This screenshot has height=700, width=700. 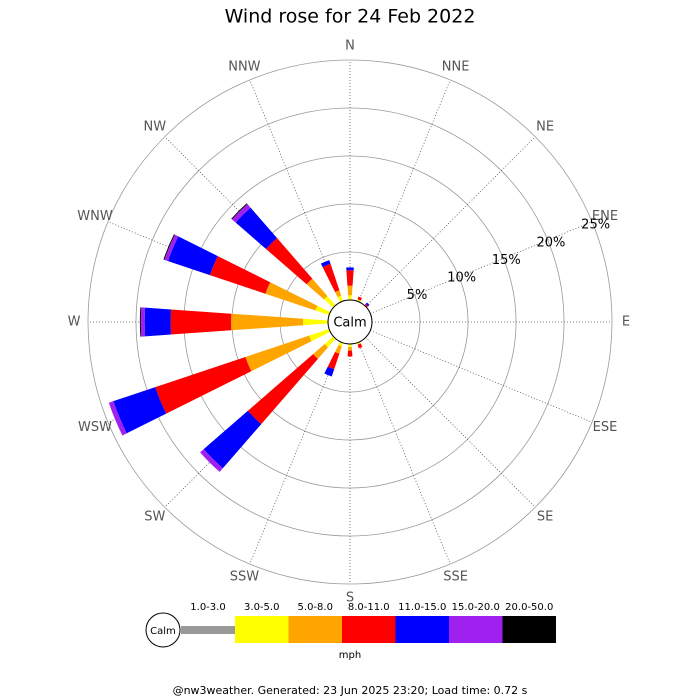 What do you see at coordinates (626, 322) in the screenshot?
I see `direction-label: E` at bounding box center [626, 322].